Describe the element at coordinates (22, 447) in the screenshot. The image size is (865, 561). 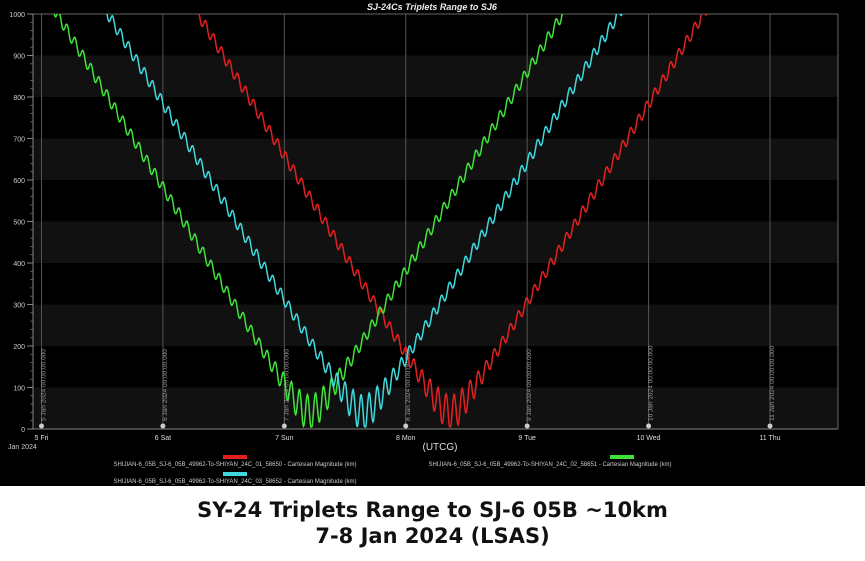
I see `x-epoch-label: Jan 2024` at that location.